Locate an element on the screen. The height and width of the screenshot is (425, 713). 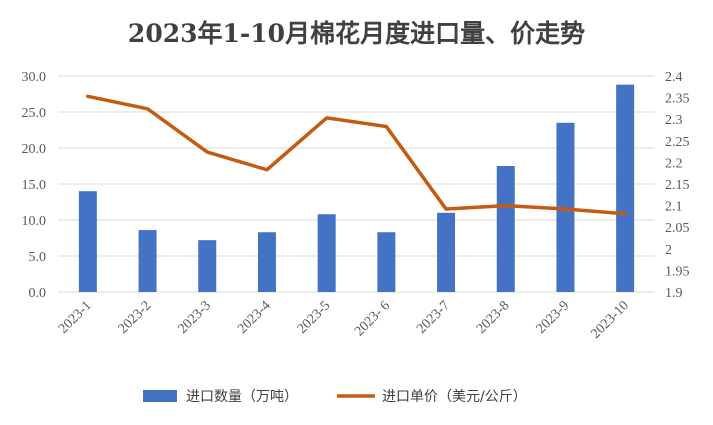
left-tick-label: 10.0 is located at coordinates (34, 221).